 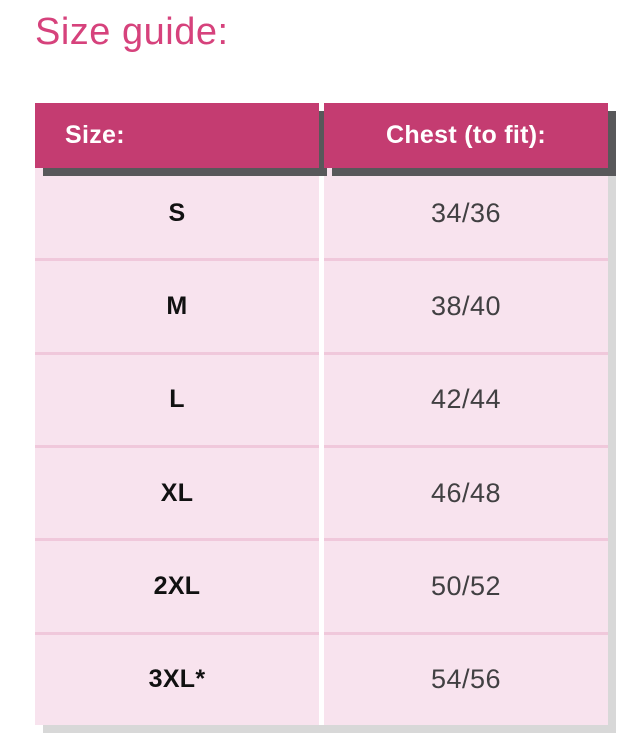 I want to click on chest-value: 38/40, so click(x=466, y=305).